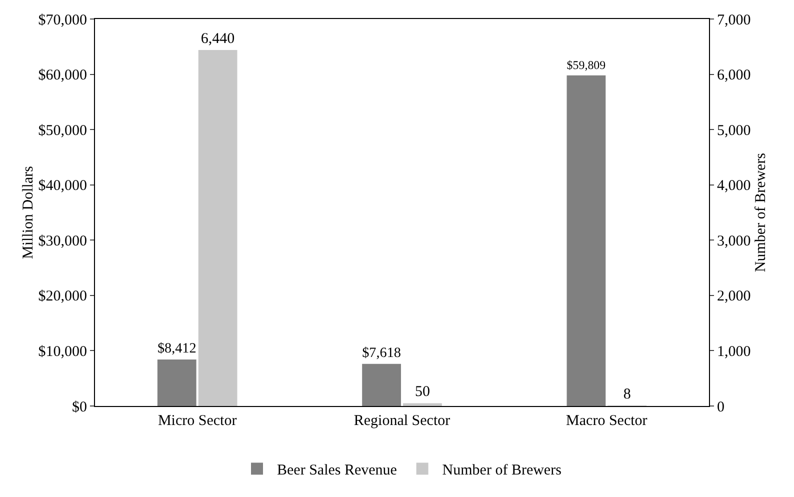 Image resolution: width=794 pixels, height=497 pixels. What do you see at coordinates (734, 20) in the screenshot?
I see `y2-tick-label: 7,000` at bounding box center [734, 20].